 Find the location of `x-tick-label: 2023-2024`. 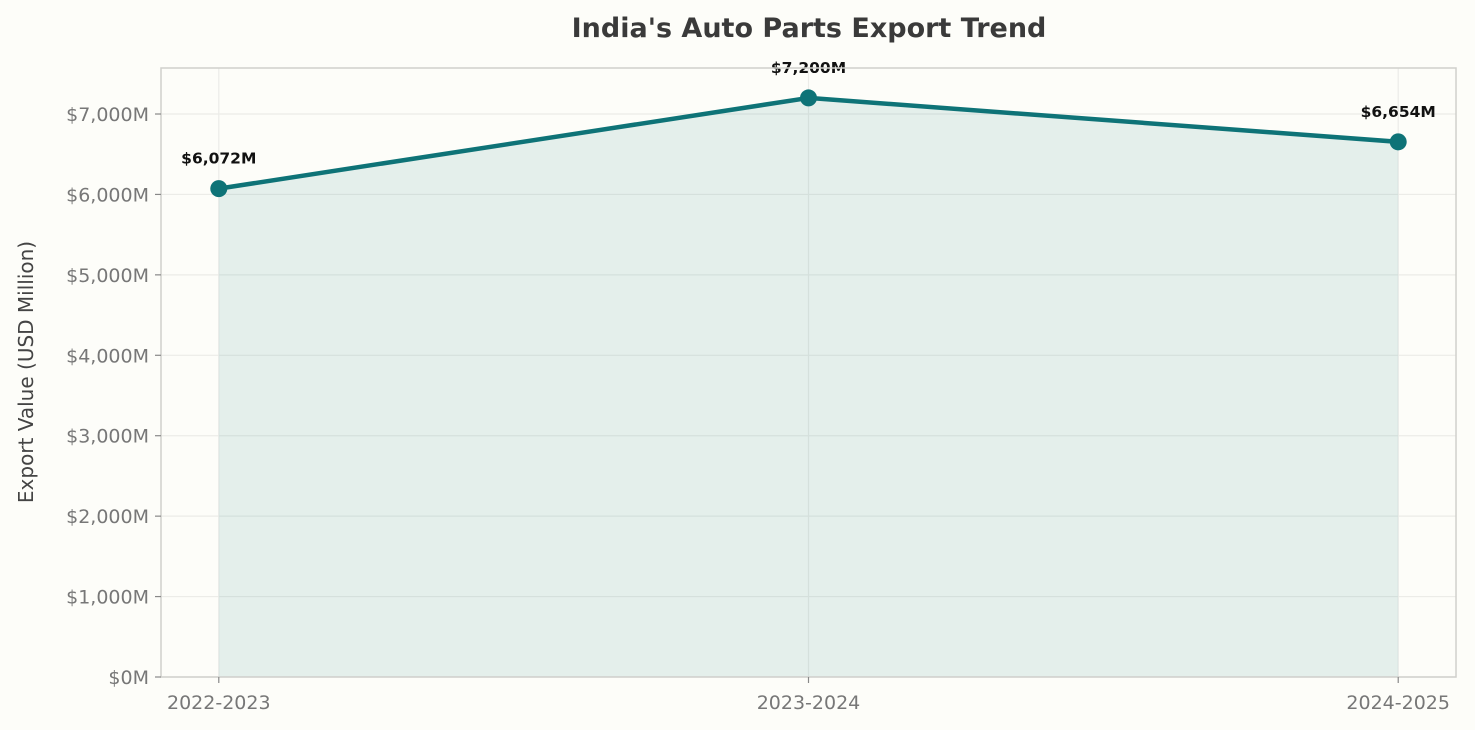

x-tick-label: 2023-2024 is located at coordinates (809, 703).